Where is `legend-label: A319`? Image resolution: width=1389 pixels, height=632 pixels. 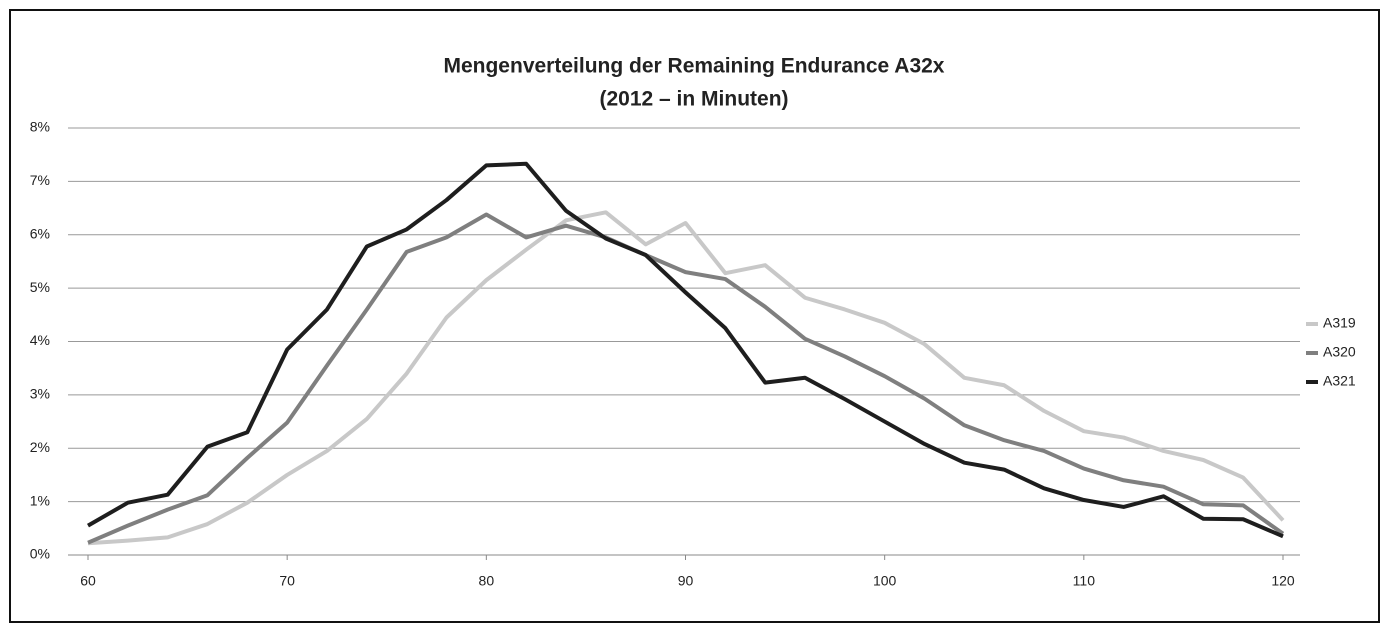
legend-label: A319 is located at coordinates (1339, 323).